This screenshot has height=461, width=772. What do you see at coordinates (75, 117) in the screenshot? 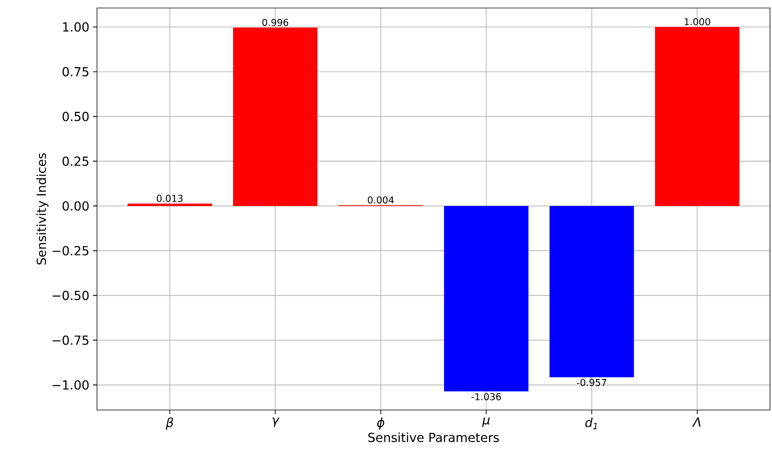
I see `y-tick-label: 0.50` at bounding box center [75, 117].